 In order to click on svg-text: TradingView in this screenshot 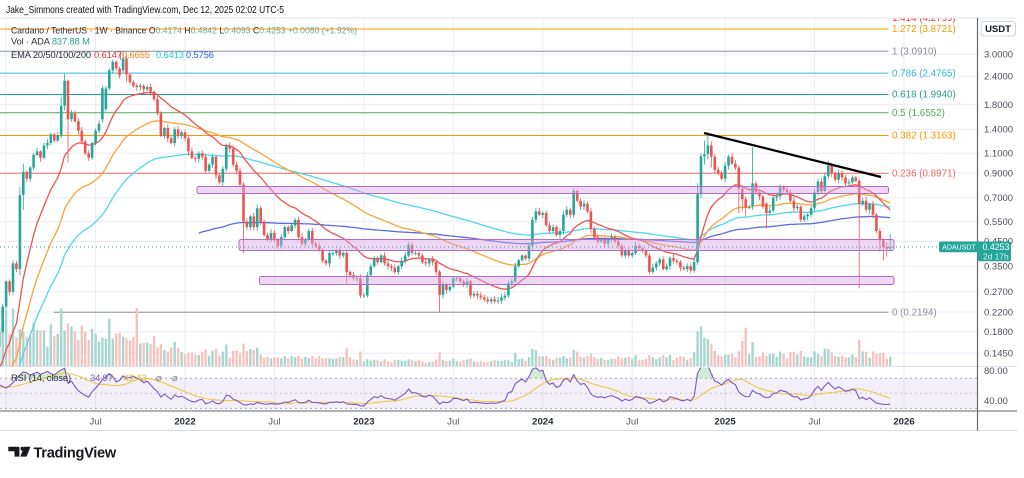, I will do `click(75, 453)`.